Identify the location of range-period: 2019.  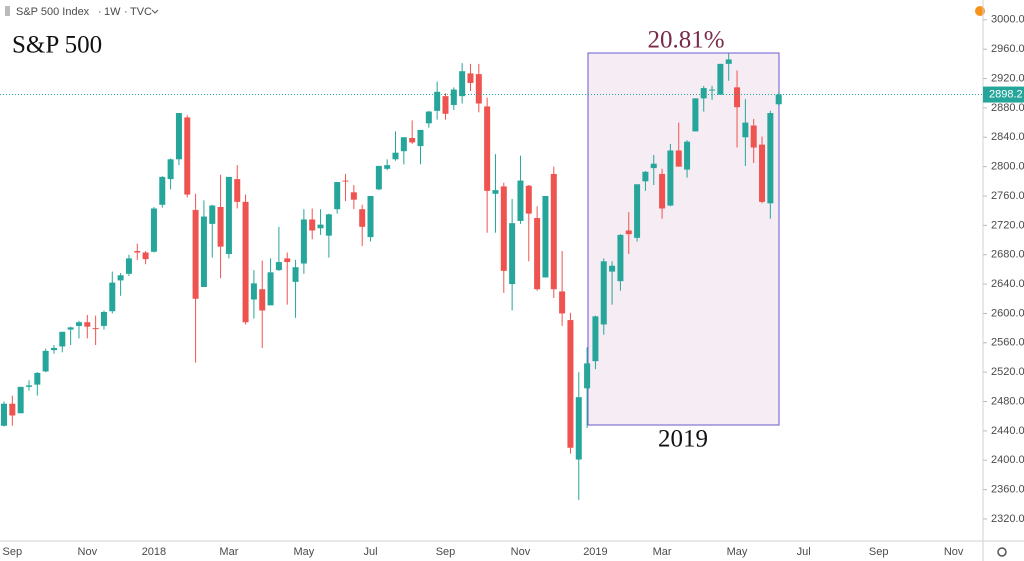
(683, 439).